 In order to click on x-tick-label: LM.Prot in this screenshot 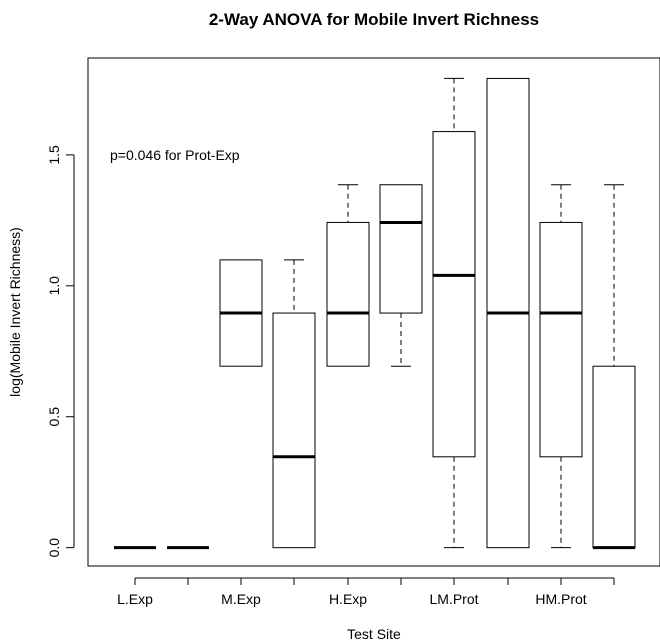, I will do `click(453, 599)`.